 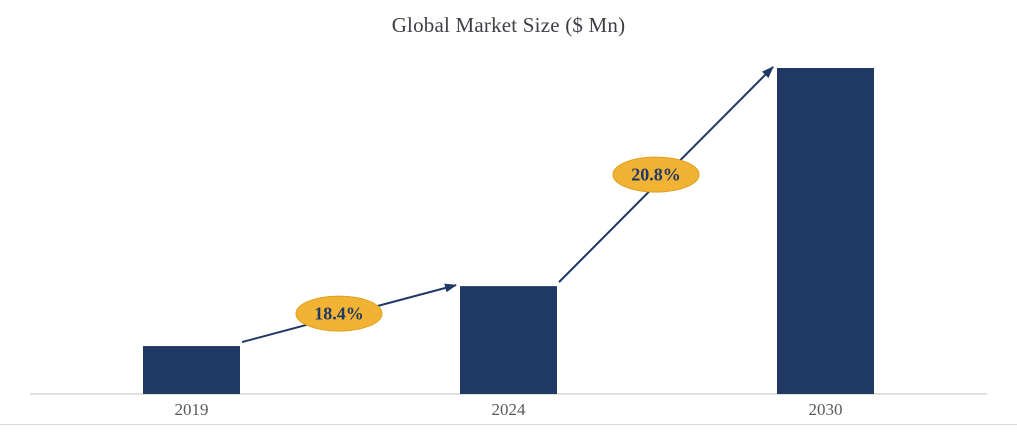 I want to click on x-tick-label-2030: 2030, so click(x=826, y=409).